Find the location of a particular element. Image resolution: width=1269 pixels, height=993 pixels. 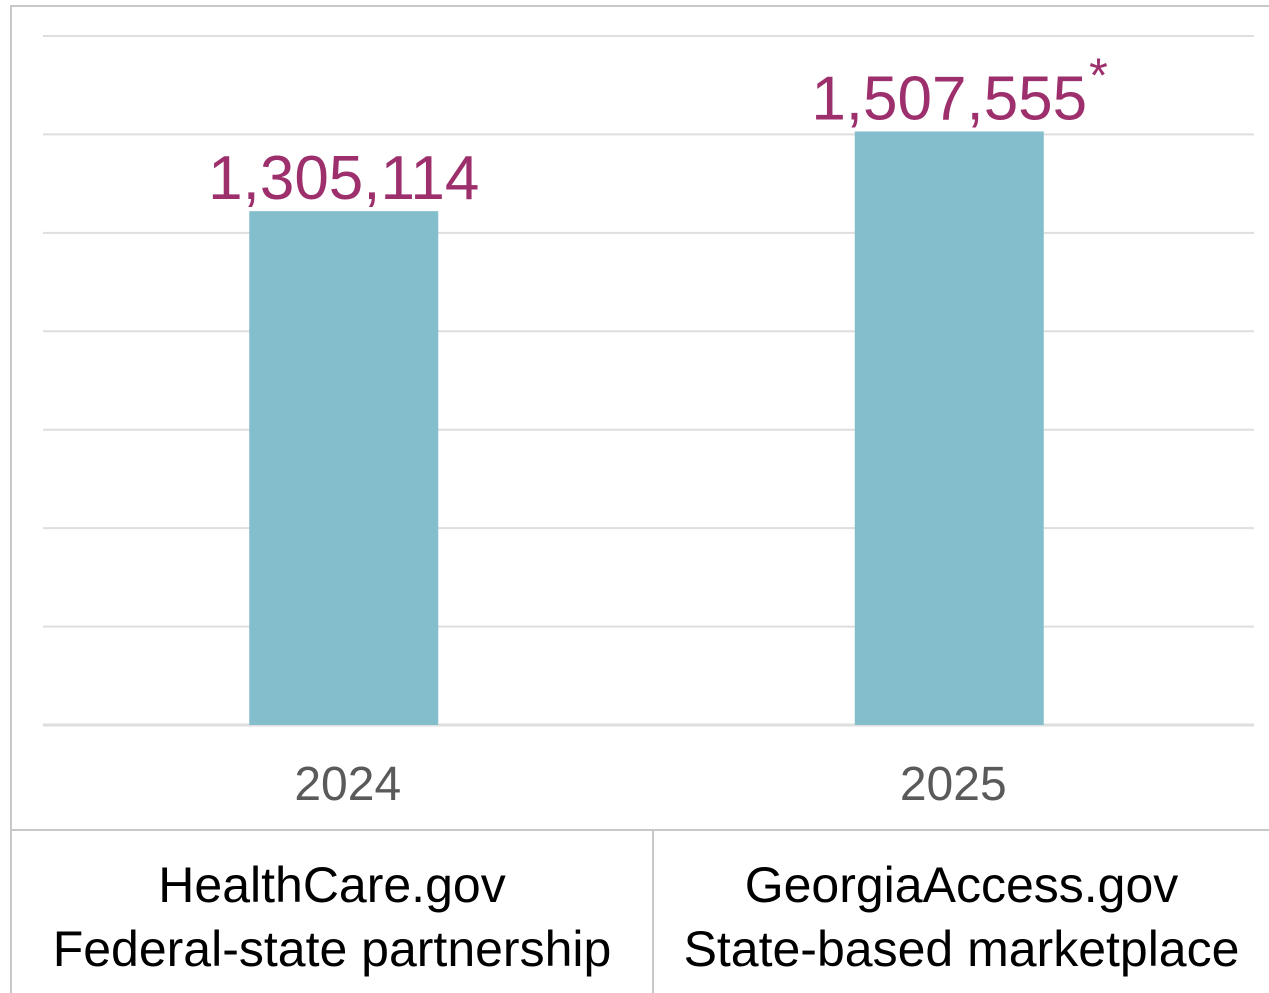

value-label-2025: 1,507,555 is located at coordinates (949, 98).